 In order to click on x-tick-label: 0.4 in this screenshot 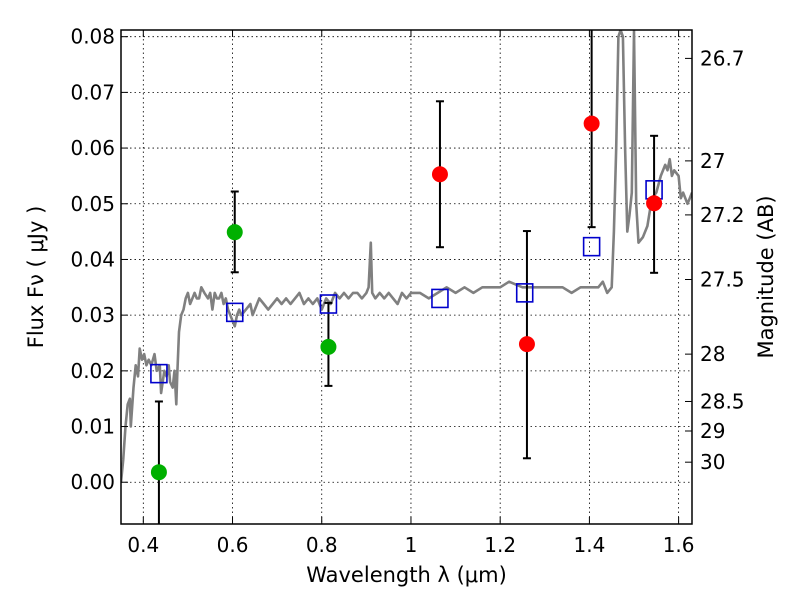, I will do `click(143, 545)`.